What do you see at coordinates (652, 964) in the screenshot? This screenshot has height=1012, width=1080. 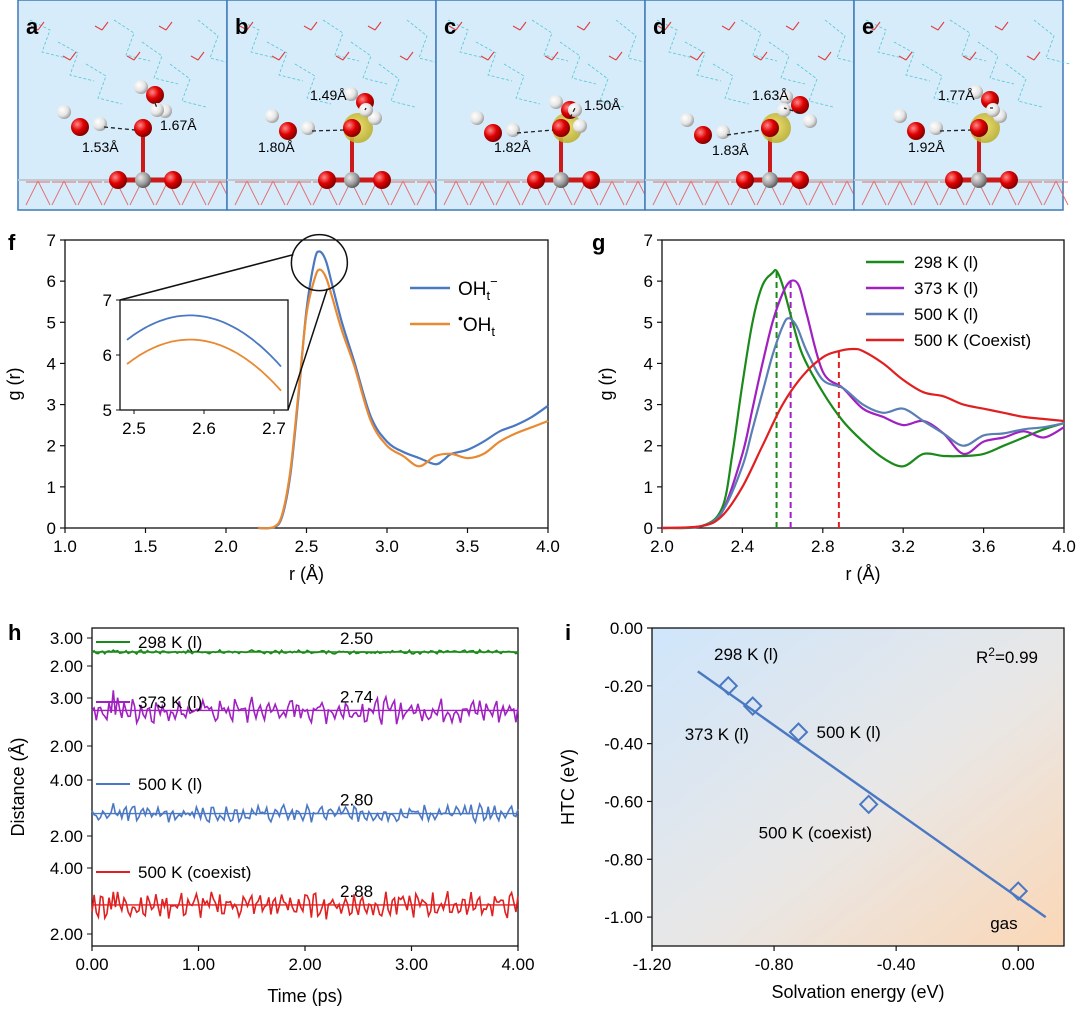 I see `x-tick-label: -1.20` at bounding box center [652, 964].